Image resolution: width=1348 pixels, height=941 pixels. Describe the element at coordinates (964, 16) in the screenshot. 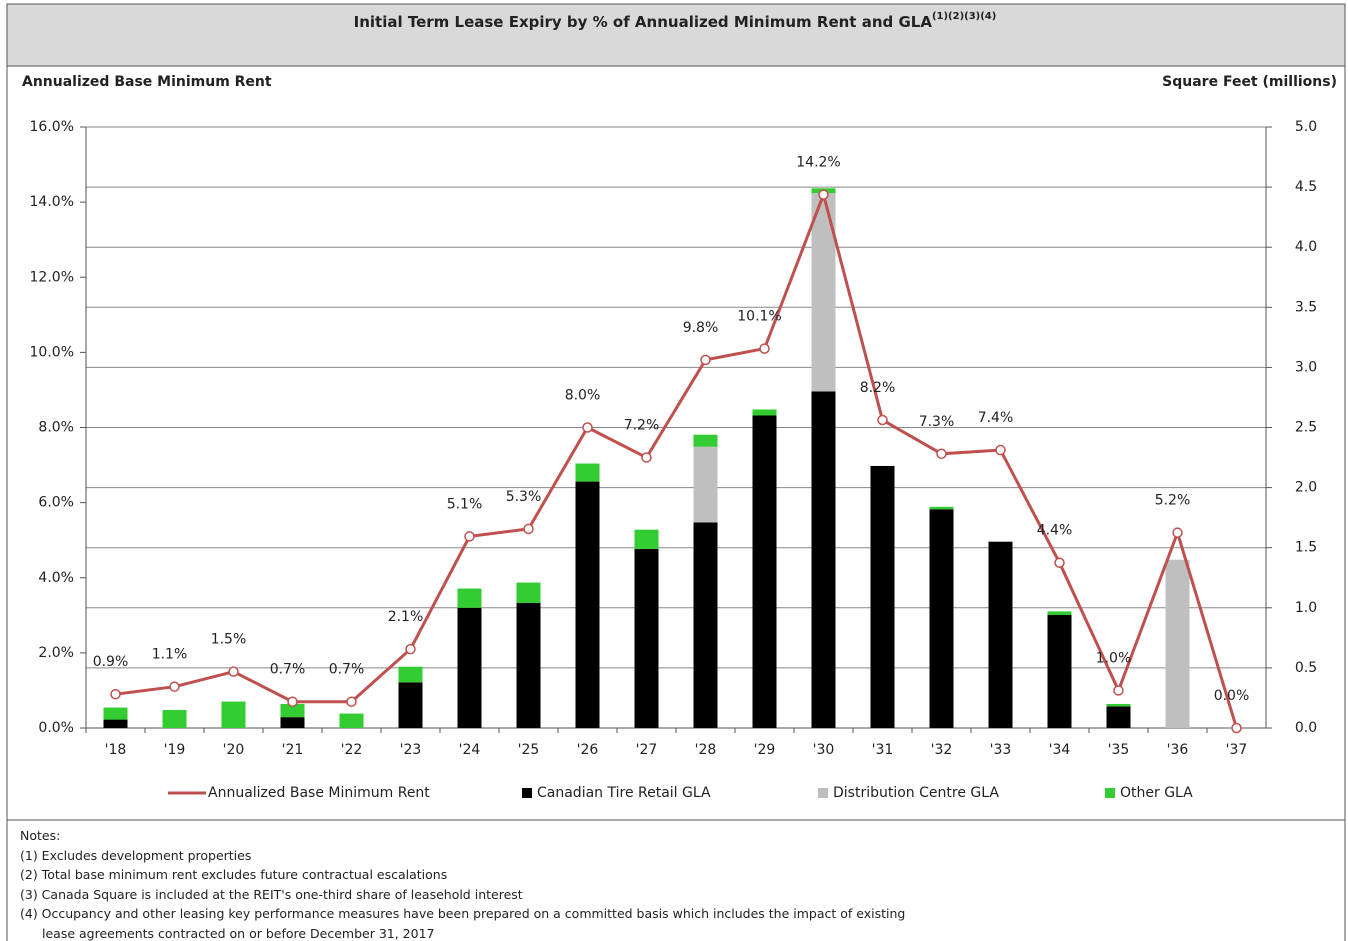

I see `title-superscript: (1)(2)(3)(4)` at that location.